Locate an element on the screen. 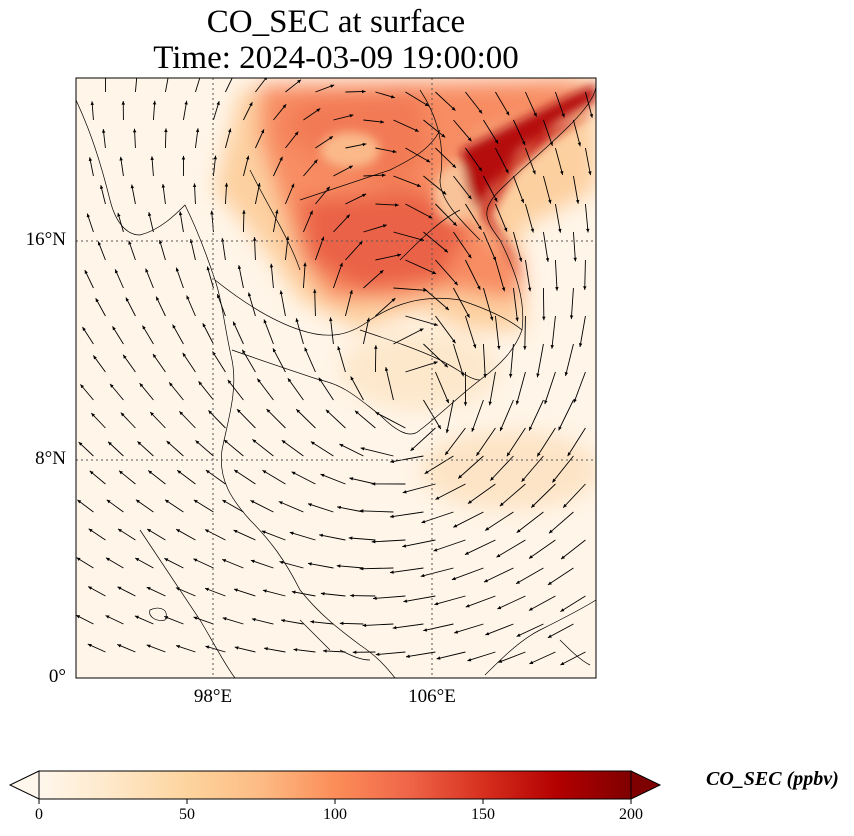 The height and width of the screenshot is (836, 854). colorbar-tick-150: 150 is located at coordinates (483, 814).